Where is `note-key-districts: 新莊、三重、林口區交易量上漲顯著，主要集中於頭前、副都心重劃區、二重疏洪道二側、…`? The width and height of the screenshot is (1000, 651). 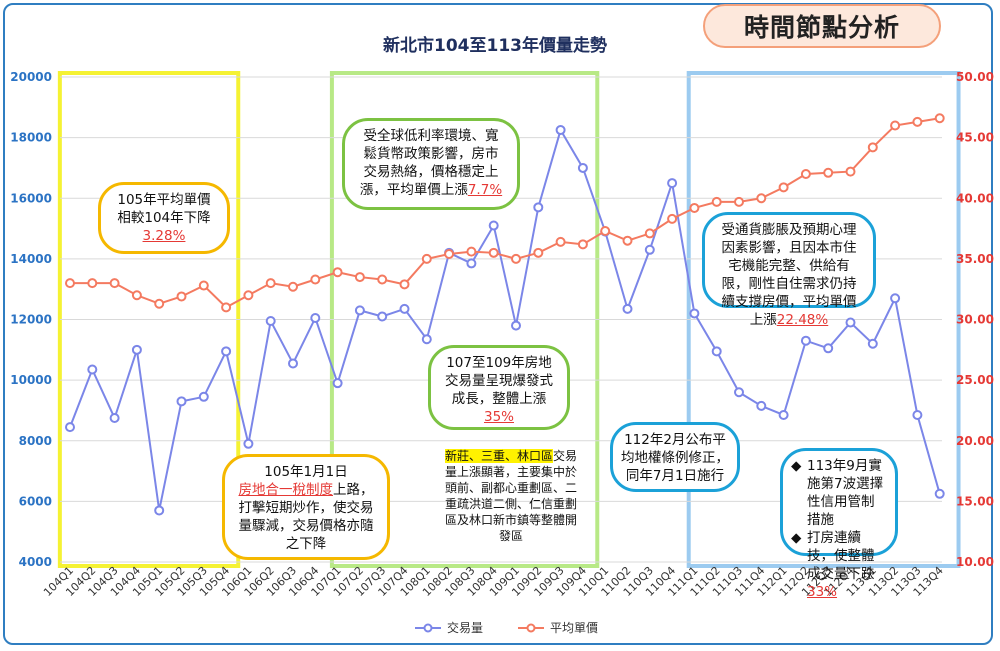 note-key-districts: 新莊、三重、林口區交易量上漲顯著，主要集中於頭前、副都心重劃區、二重疏洪道二側、… is located at coordinates (511, 496).